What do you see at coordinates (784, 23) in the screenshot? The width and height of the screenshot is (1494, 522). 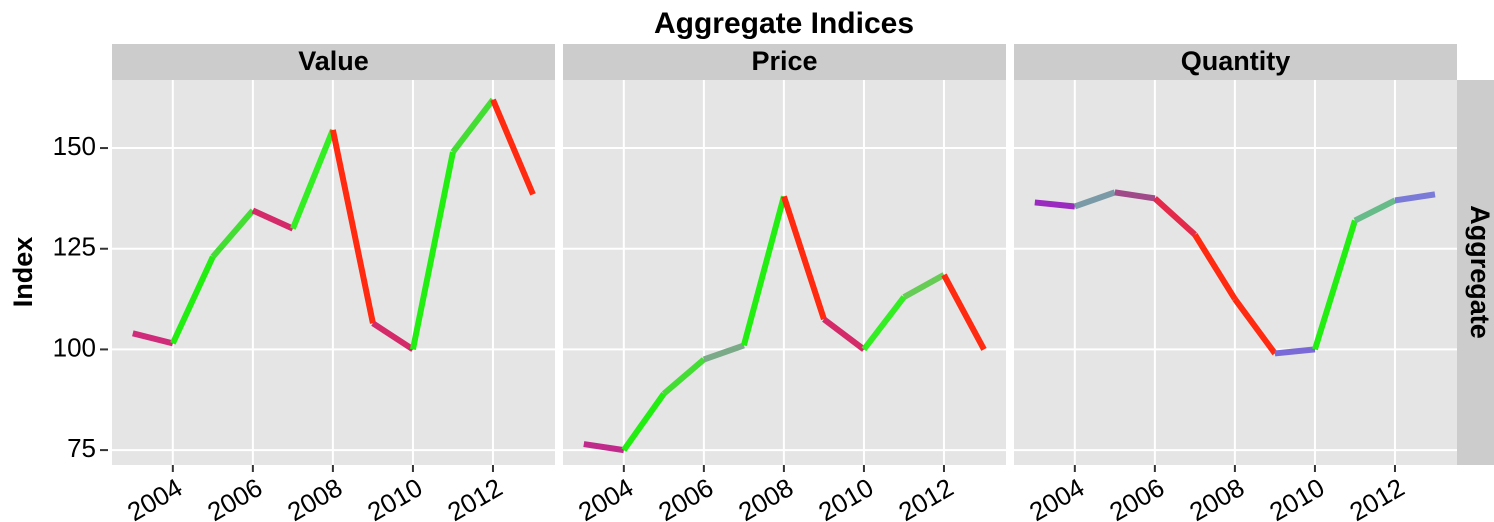 I see `chart-title: Aggregate Indices` at bounding box center [784, 23].